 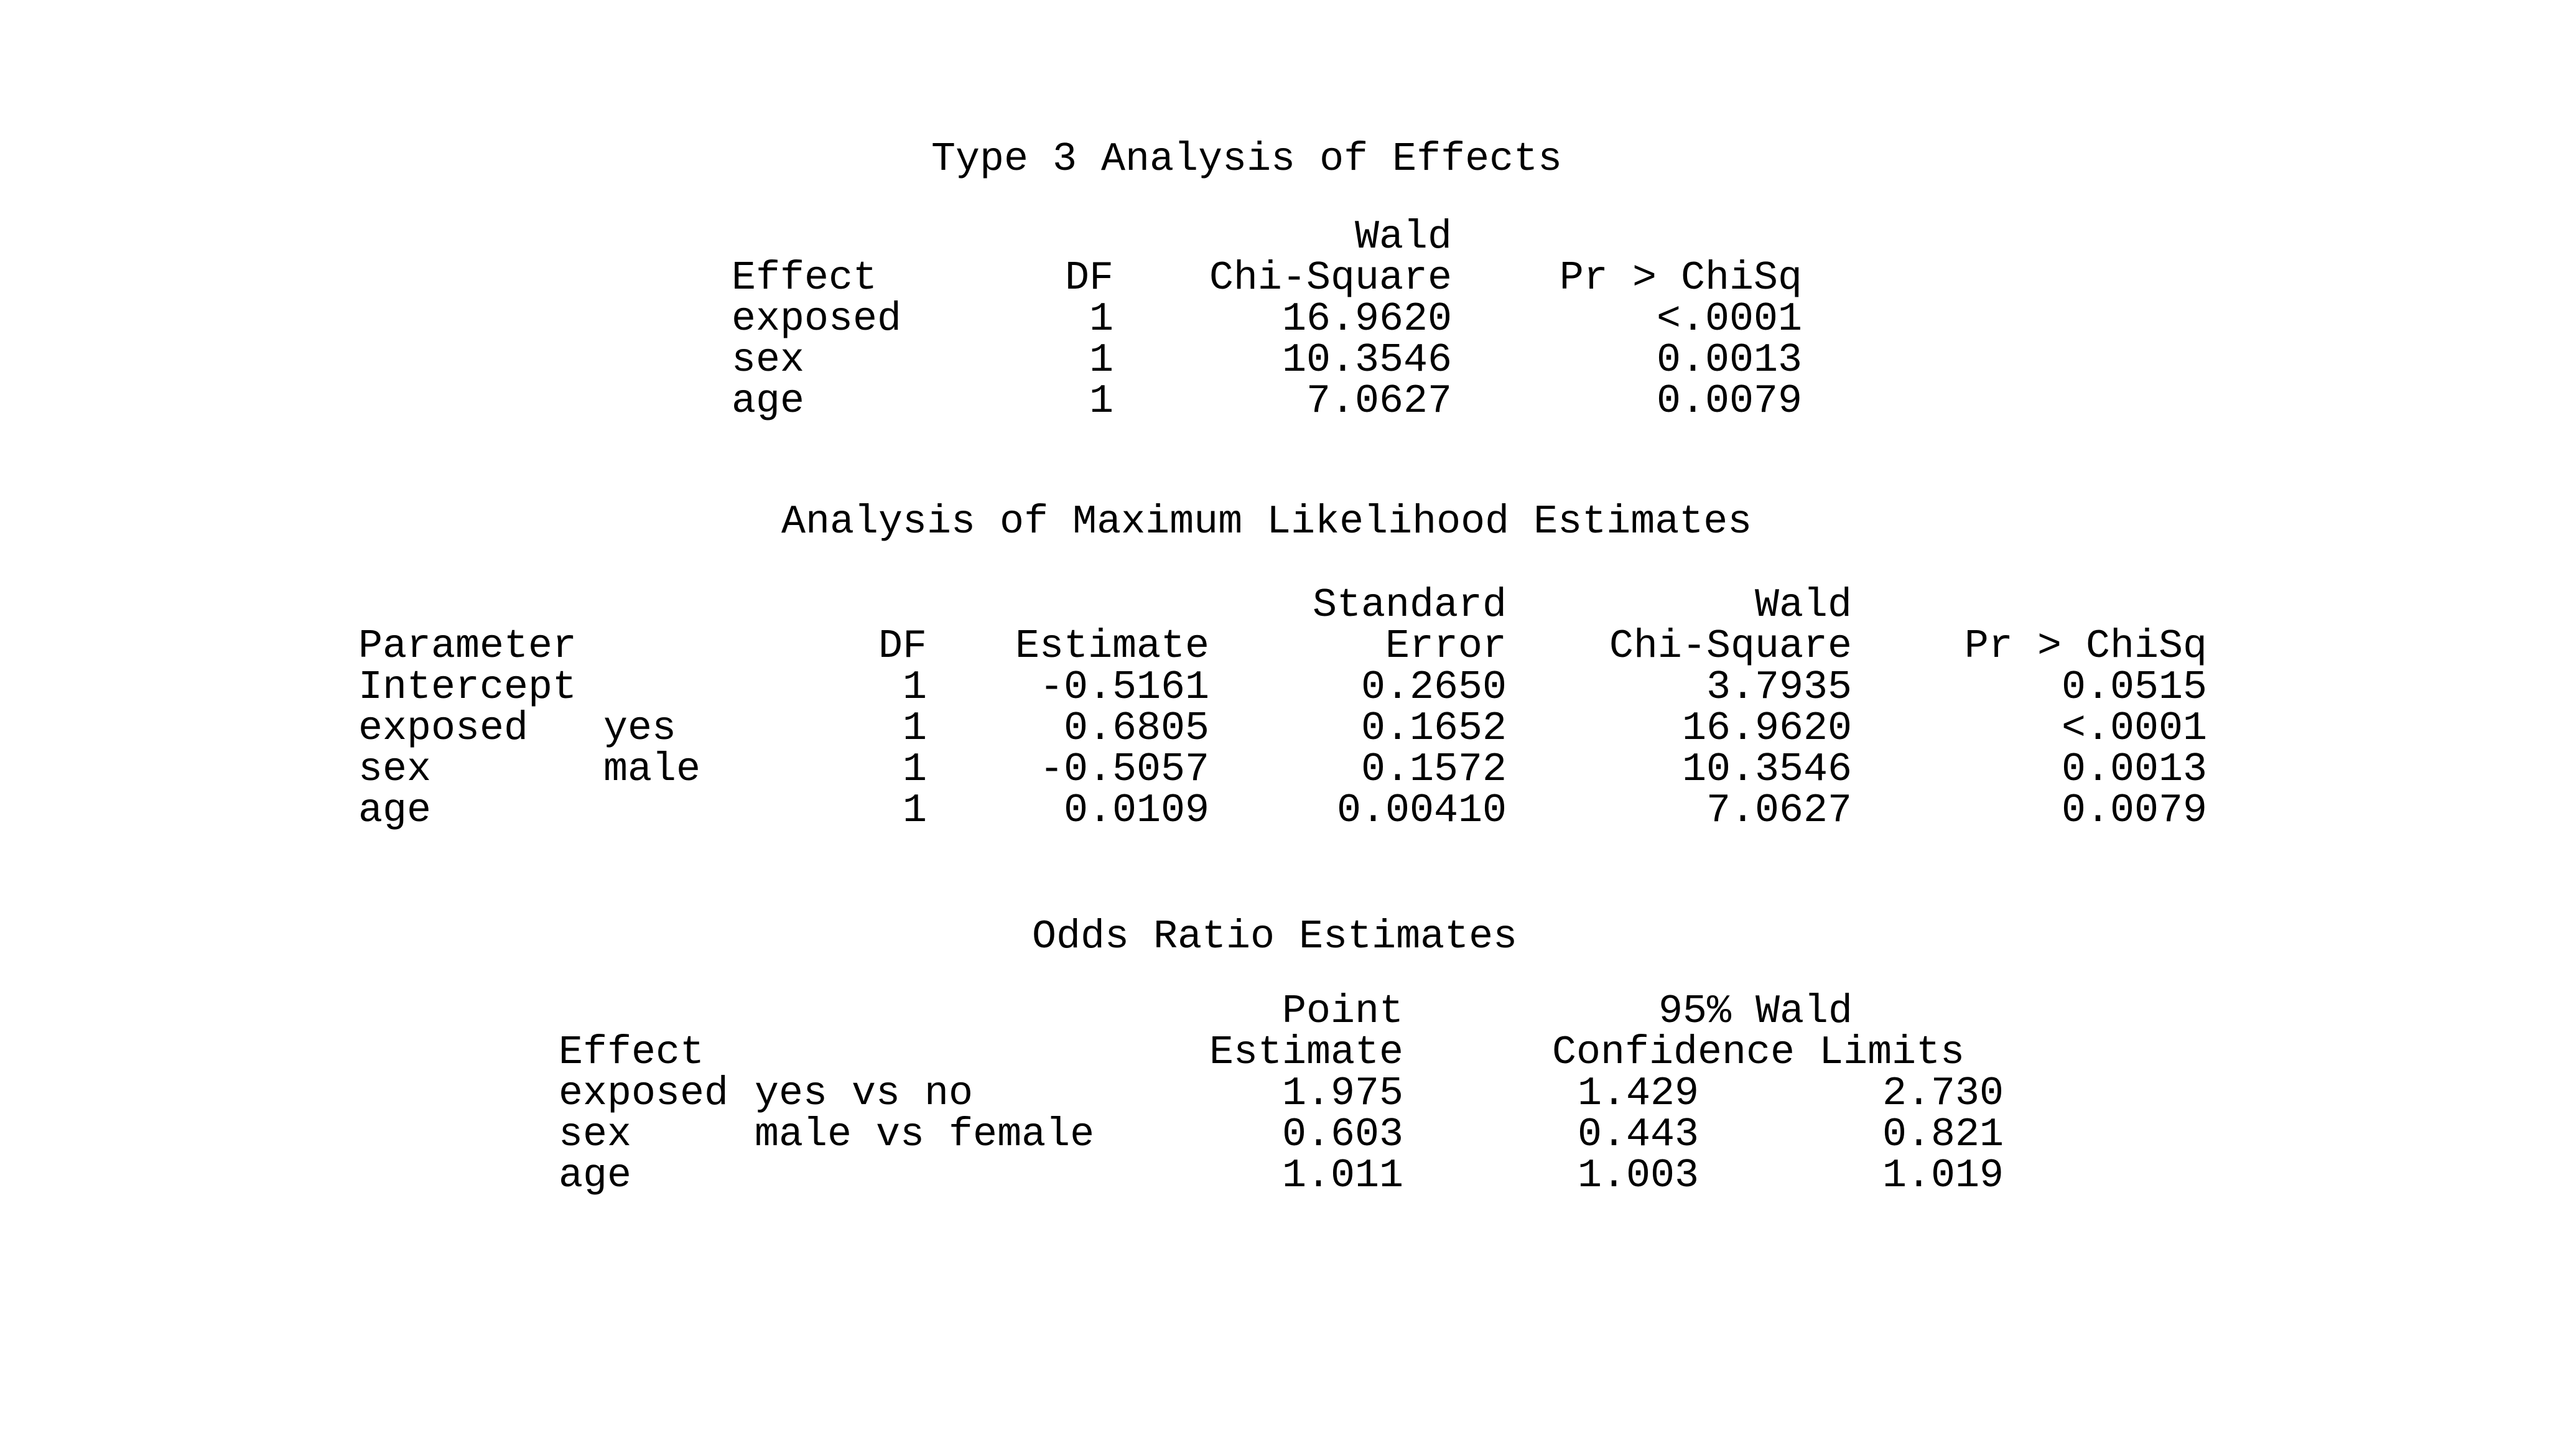 What do you see at coordinates (1288, 687) in the screenshot?
I see `table-row: Intercept 1 -0.5161 0.2650 3.7935 0.0515` at bounding box center [1288, 687].